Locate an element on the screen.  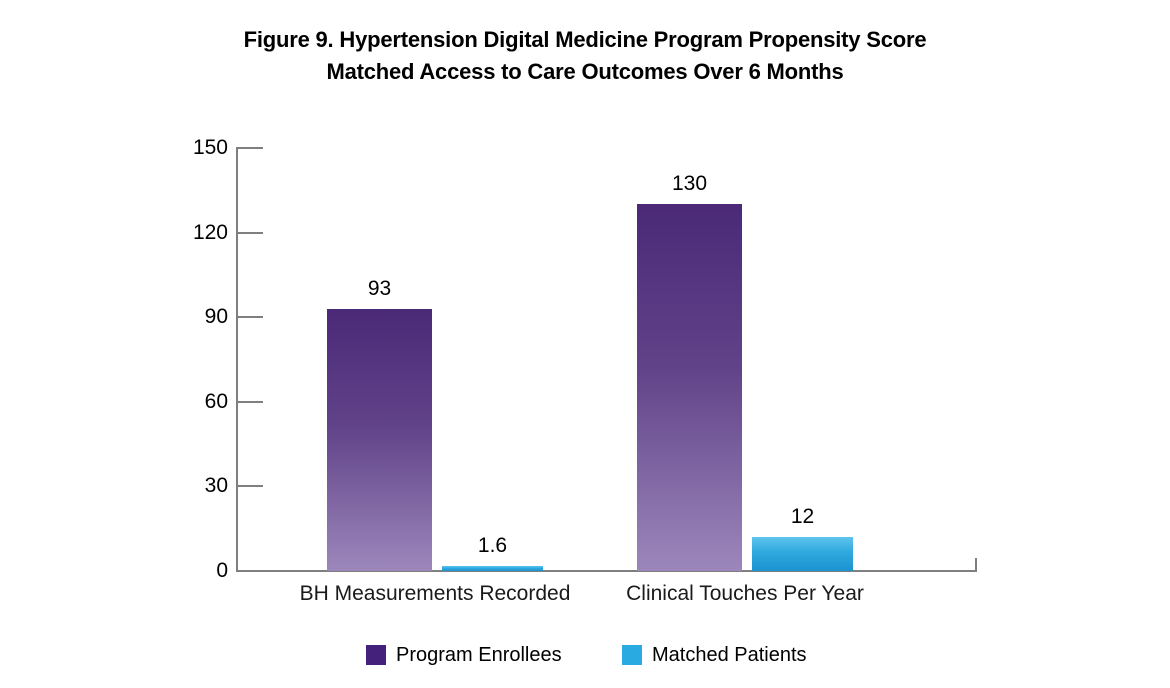
figure-number-label: Figure 9. is located at coordinates (288, 39).